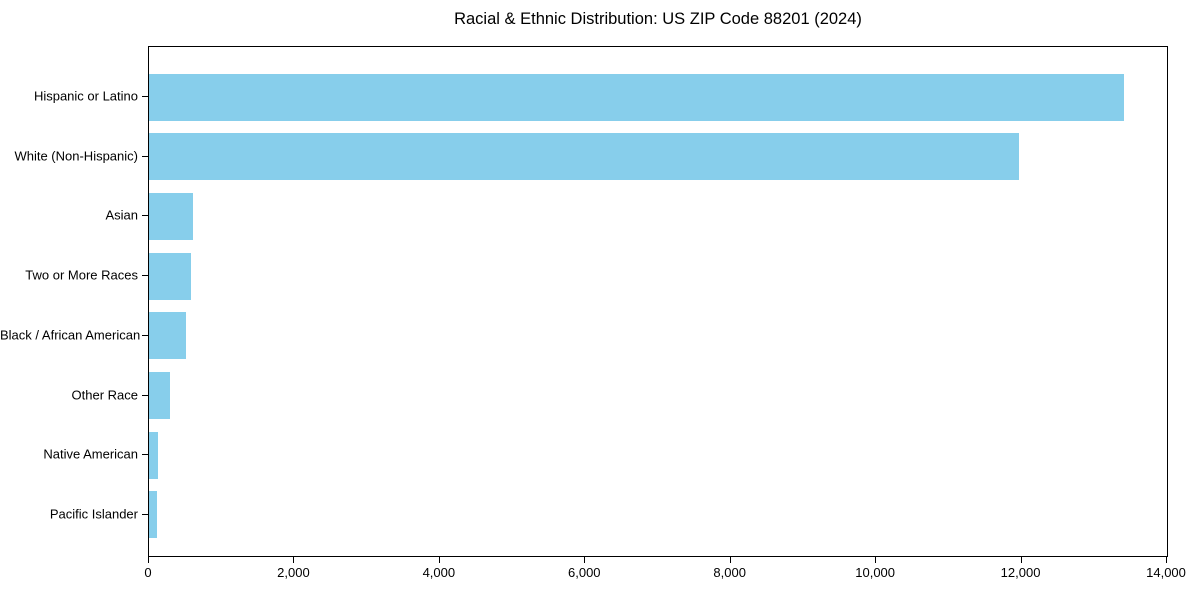  I want to click on ytick-label-hispanic-or-latino: Hispanic or Latino, so click(85, 96).